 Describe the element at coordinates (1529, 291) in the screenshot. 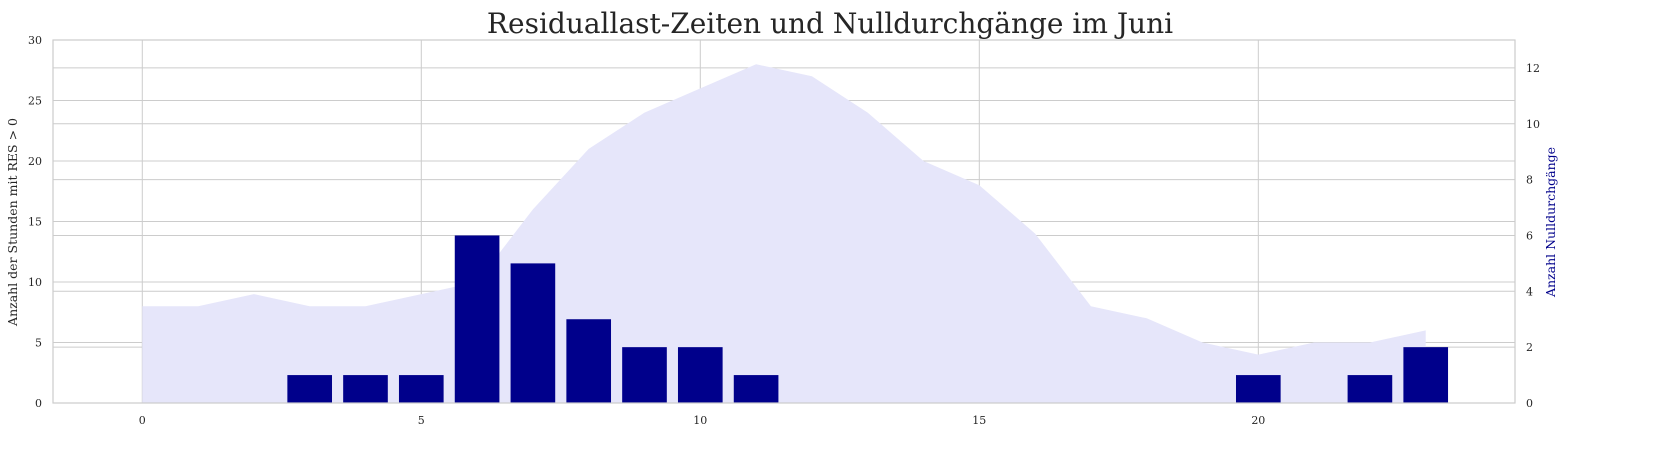

I see `right-y-tick-label: 4` at that location.